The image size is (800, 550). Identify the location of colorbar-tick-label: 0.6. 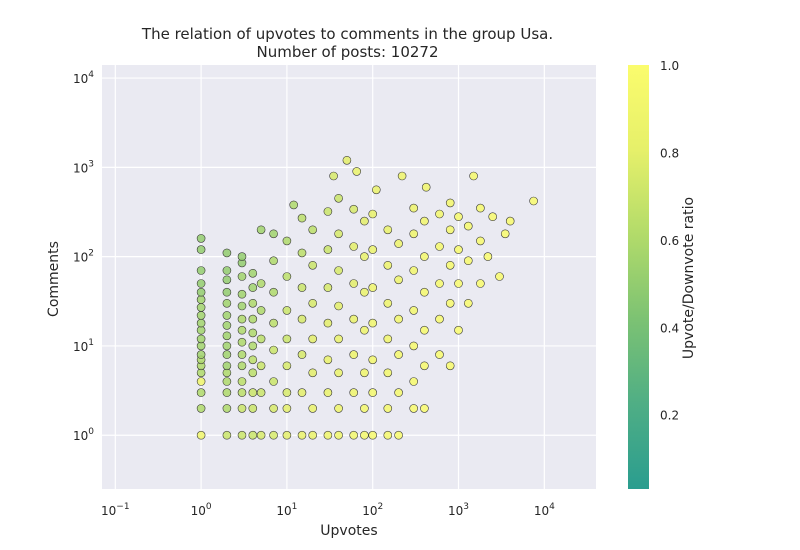
(669, 241).